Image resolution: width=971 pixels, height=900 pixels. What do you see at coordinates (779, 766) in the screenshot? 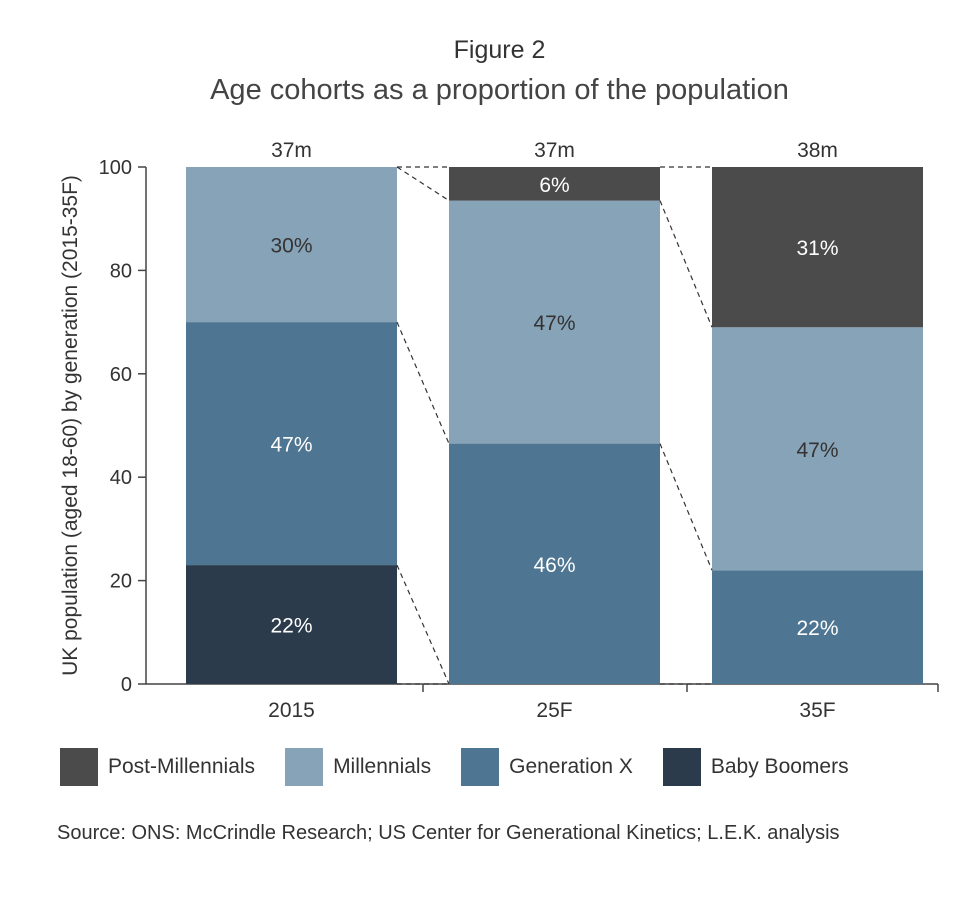
I see `legend-label: Baby Boomers` at bounding box center [779, 766].